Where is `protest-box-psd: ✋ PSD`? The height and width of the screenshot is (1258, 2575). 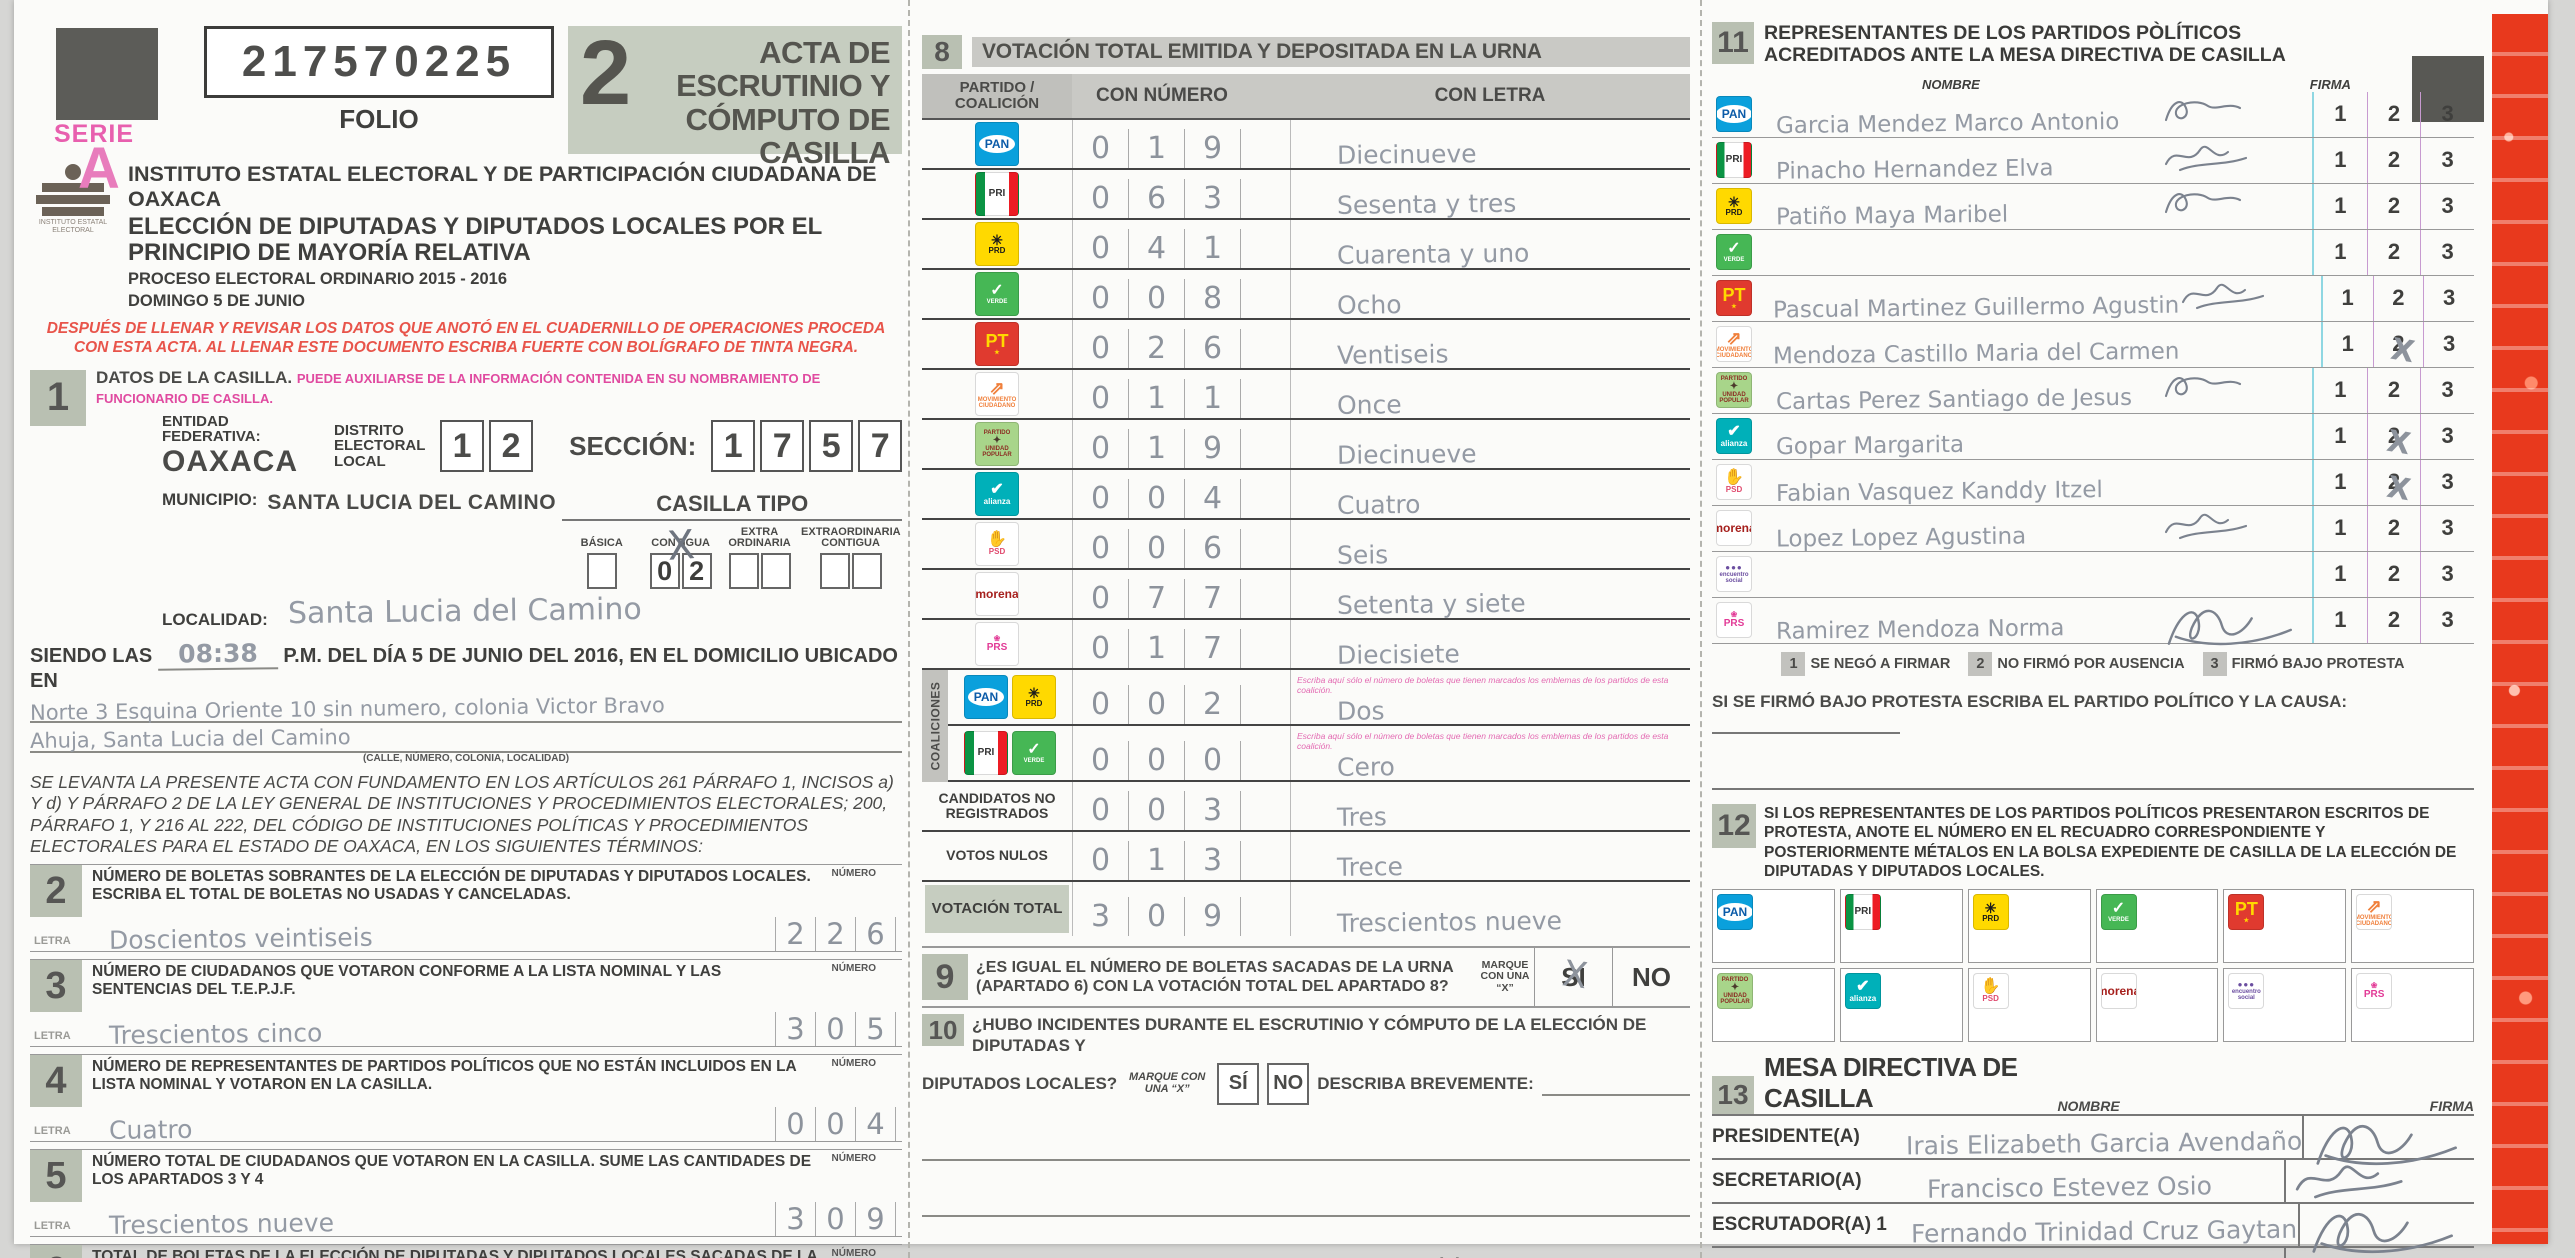 protest-box-psd: ✋ PSD is located at coordinates (2029, 1005).